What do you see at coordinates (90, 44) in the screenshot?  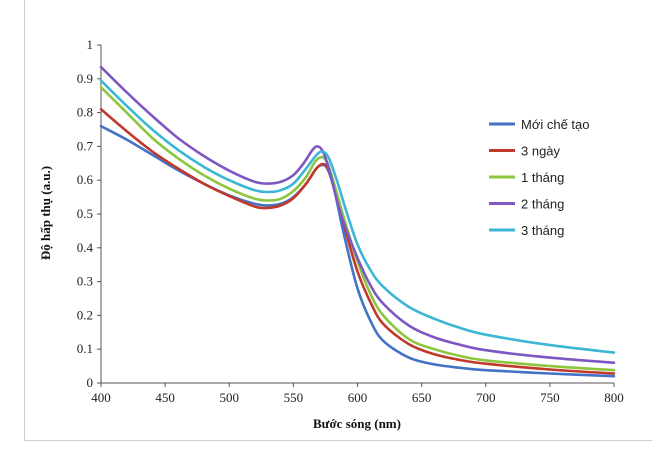 I see `y-tick-label: 1` at bounding box center [90, 44].